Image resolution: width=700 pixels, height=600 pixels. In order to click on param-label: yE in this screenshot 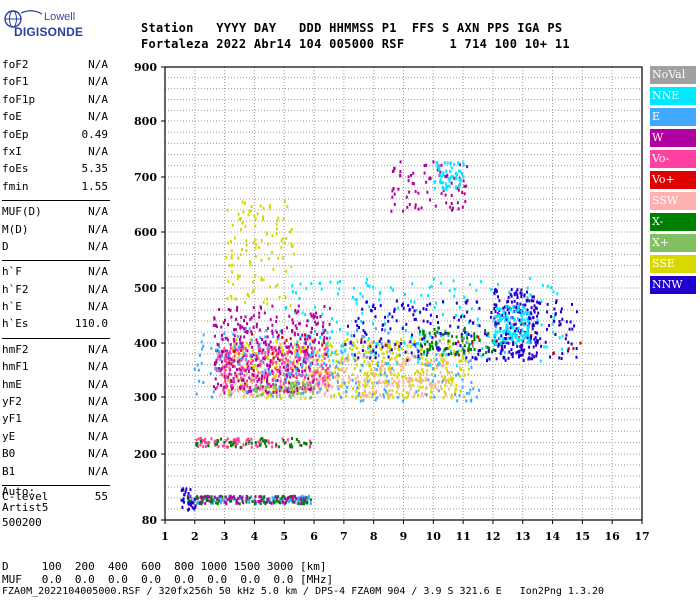, I will do `click(9, 436)`.